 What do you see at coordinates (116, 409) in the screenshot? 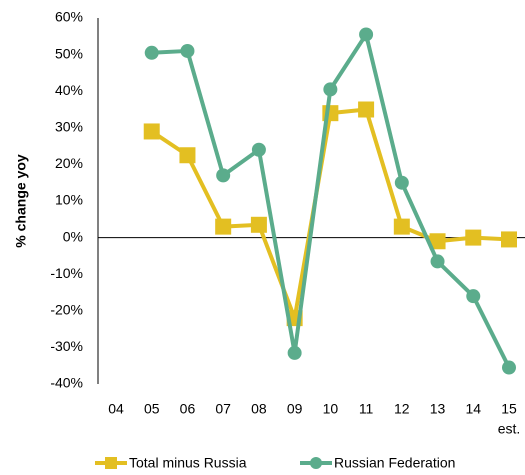
I see `x-tick-label: 04` at bounding box center [116, 409].